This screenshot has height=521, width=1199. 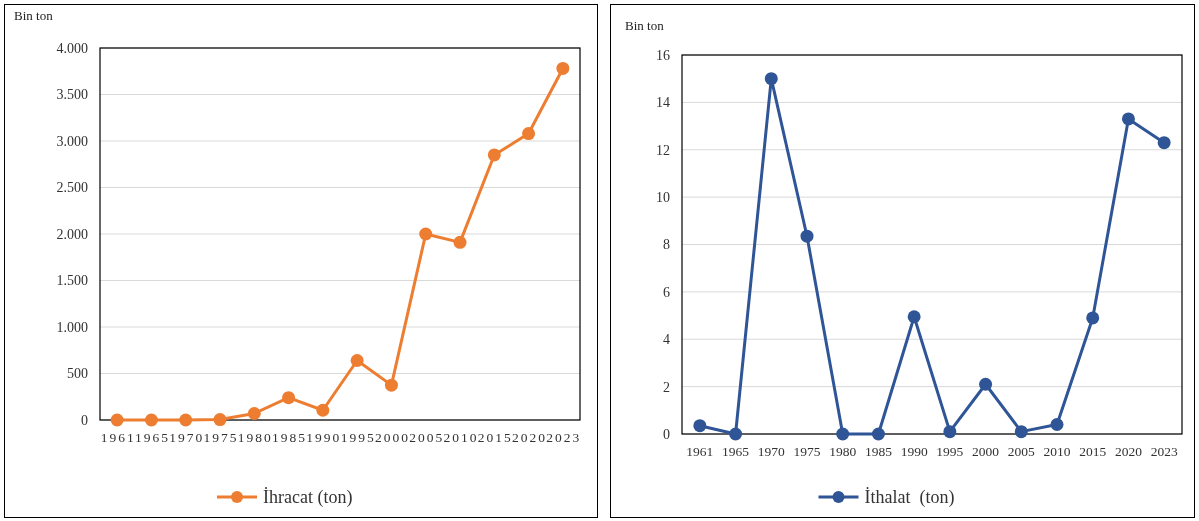 What do you see at coordinates (72, 188) in the screenshot?
I see `y-tick-label: 2.500` at bounding box center [72, 188].